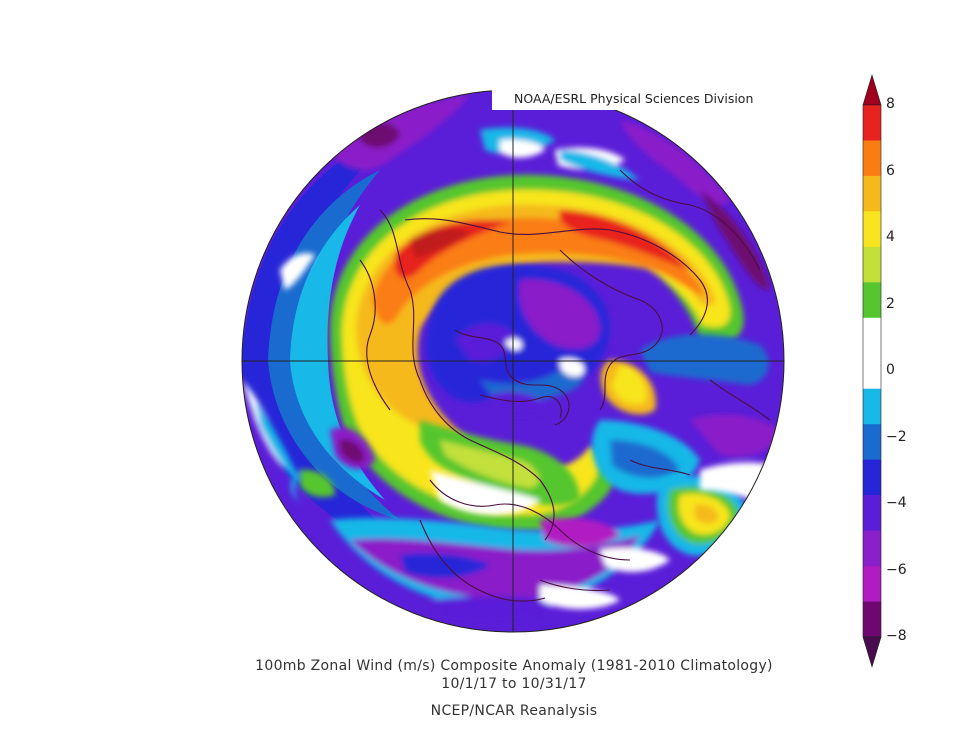 This screenshot has height=744, width=960. I want to click on colorbar-tick-label: −6, so click(896, 569).